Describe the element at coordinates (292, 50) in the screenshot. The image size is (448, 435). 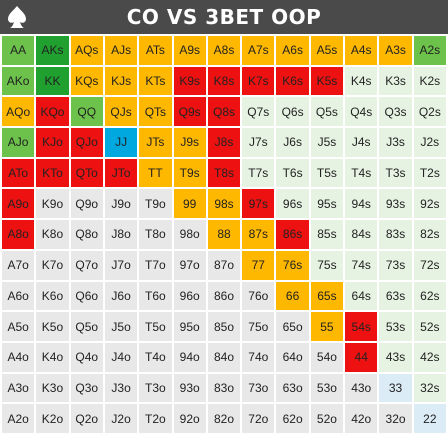
I see `hand-cell: A6s` at that location.